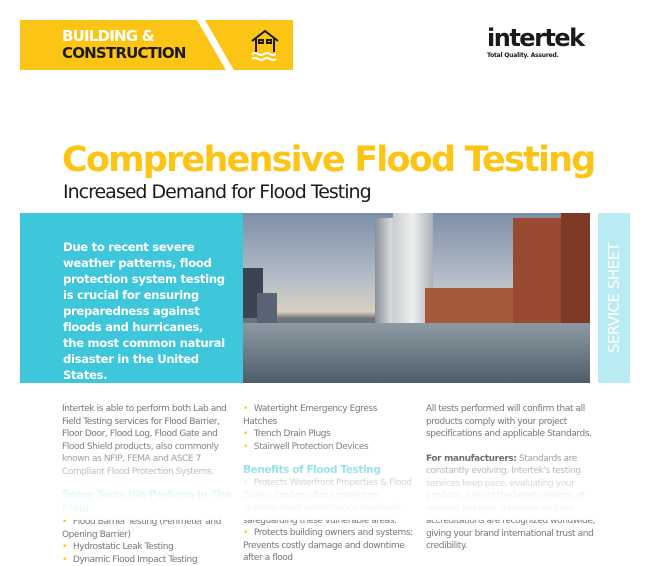 The height and width of the screenshot is (566, 650). What do you see at coordinates (216, 46) in the screenshot?
I see `banner-divider` at bounding box center [216, 46].